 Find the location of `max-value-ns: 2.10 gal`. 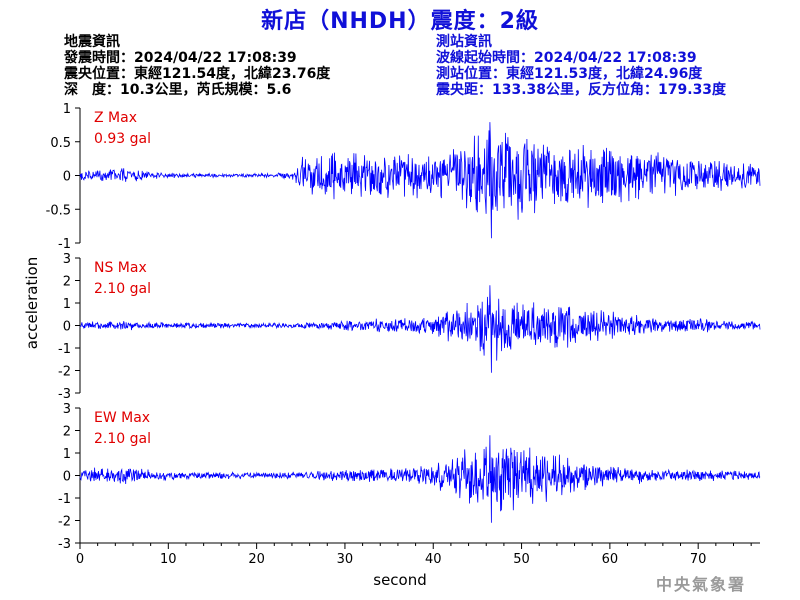

max-value-ns: 2.10 gal is located at coordinates (122, 289).